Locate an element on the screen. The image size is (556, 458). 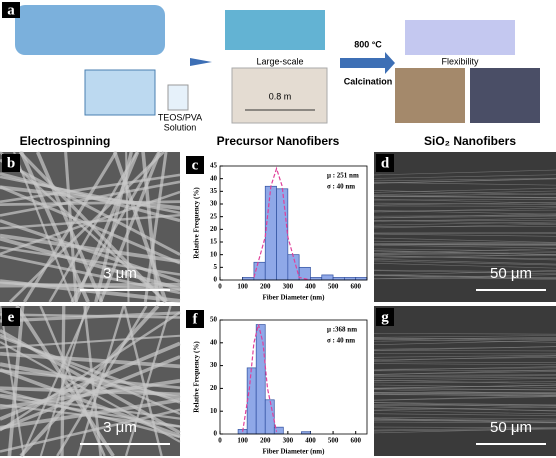
panel-letter: b is located at coordinates (11, 163).